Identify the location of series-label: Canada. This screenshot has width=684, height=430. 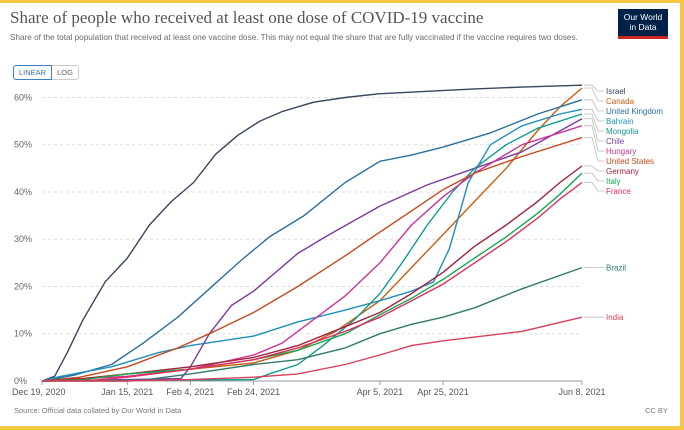
(620, 101).